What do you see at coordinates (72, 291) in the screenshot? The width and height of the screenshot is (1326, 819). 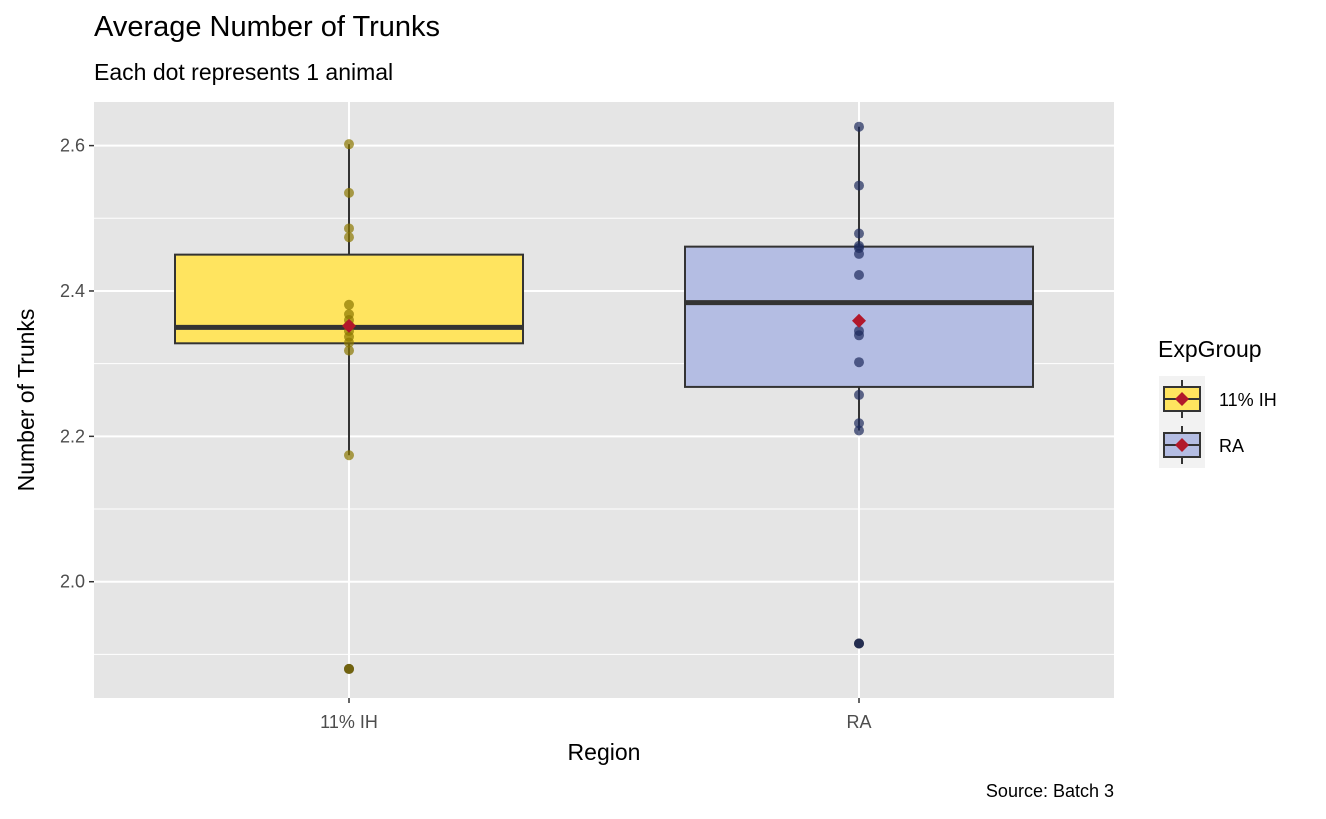 I see `y-tick-label: 2.4` at bounding box center [72, 291].